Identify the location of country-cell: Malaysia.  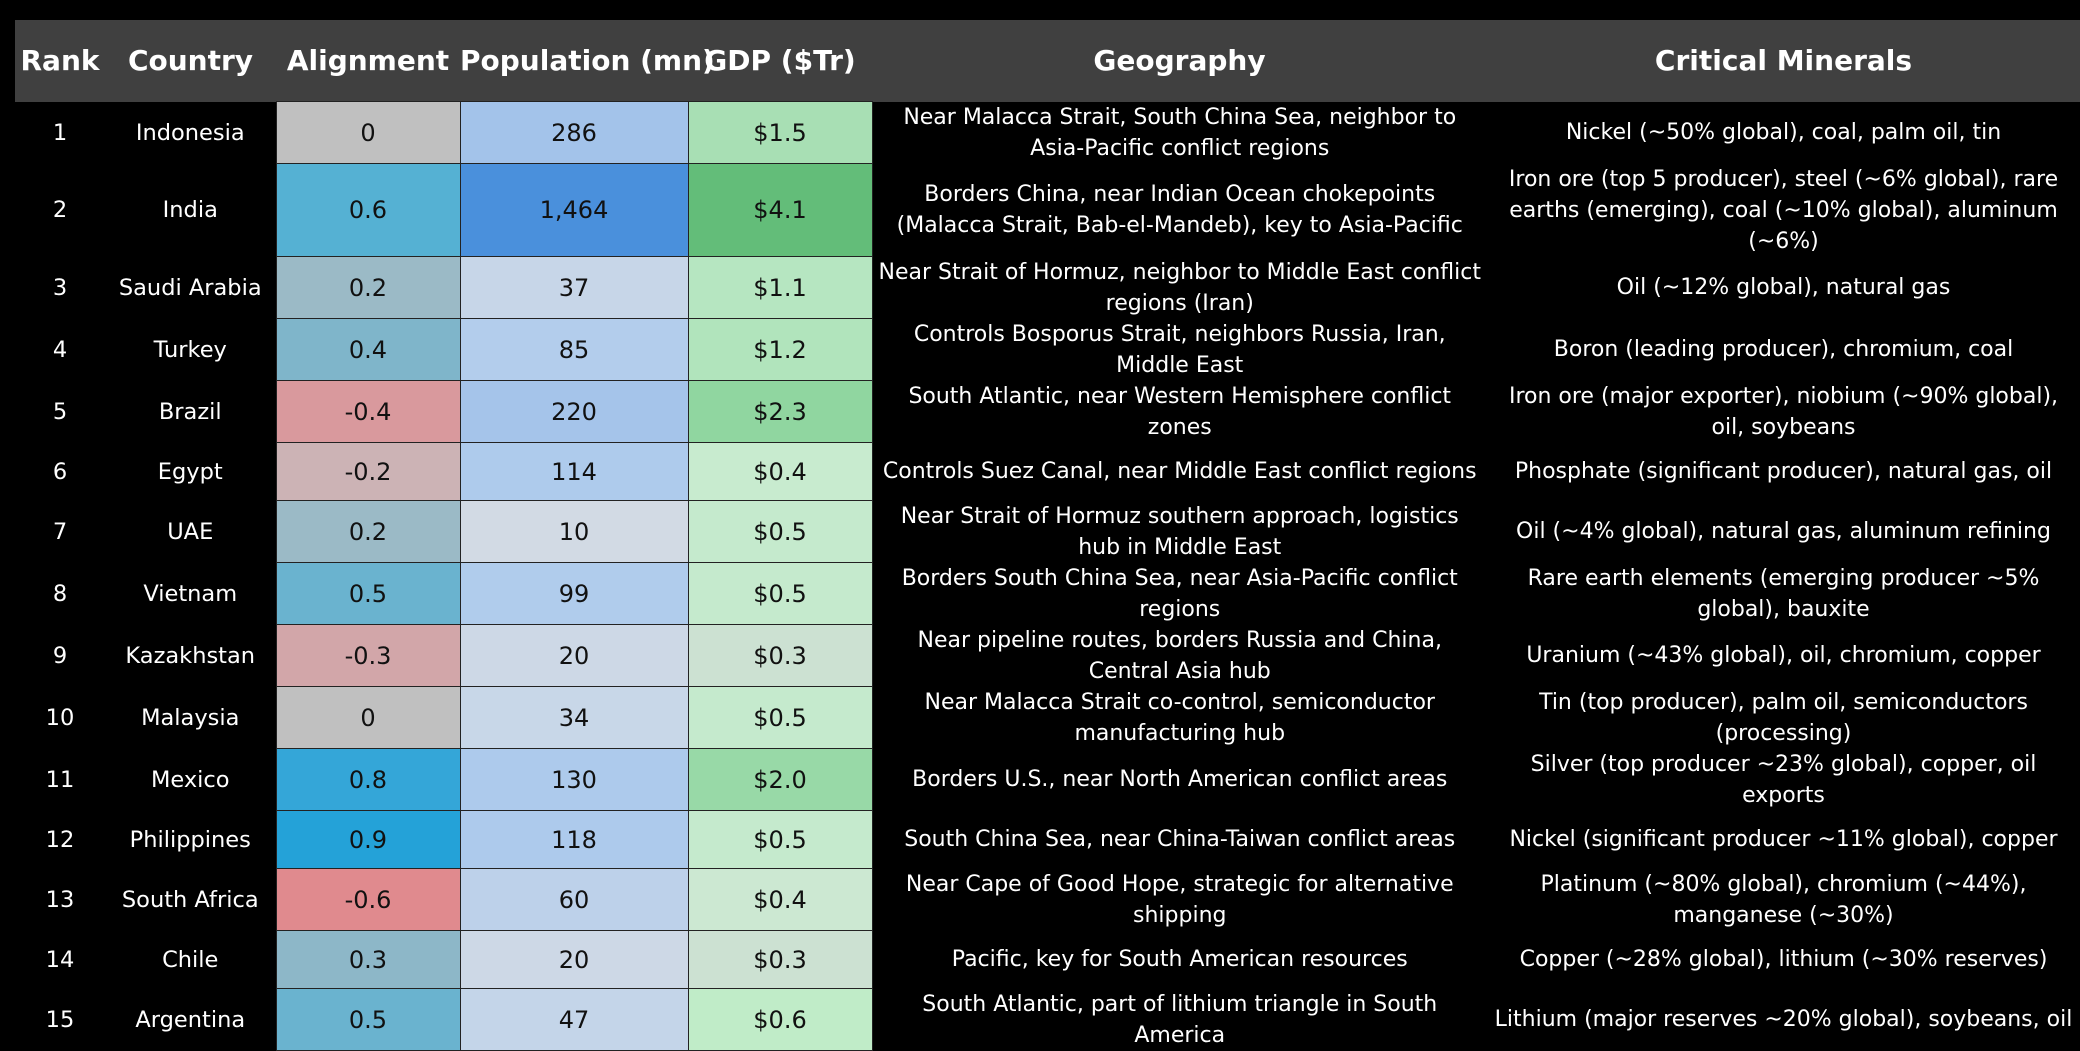
(190, 717).